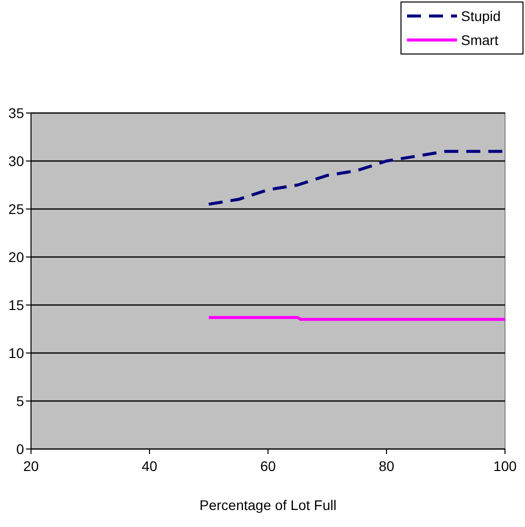 The image size is (525, 527). Describe the element at coordinates (505, 466) in the screenshot. I see `x-tick-label: 100` at that location.